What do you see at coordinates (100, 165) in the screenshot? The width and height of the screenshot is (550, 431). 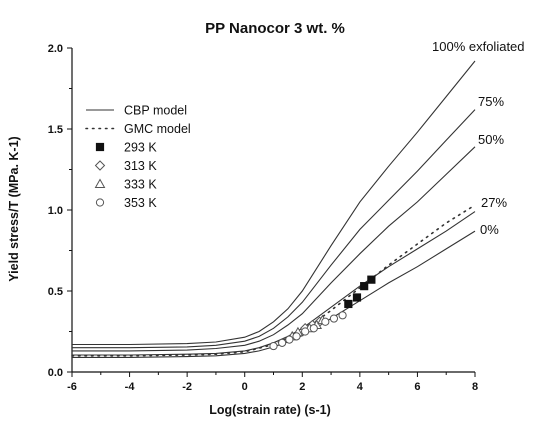 I see `diamond-marker` at bounding box center [100, 165].